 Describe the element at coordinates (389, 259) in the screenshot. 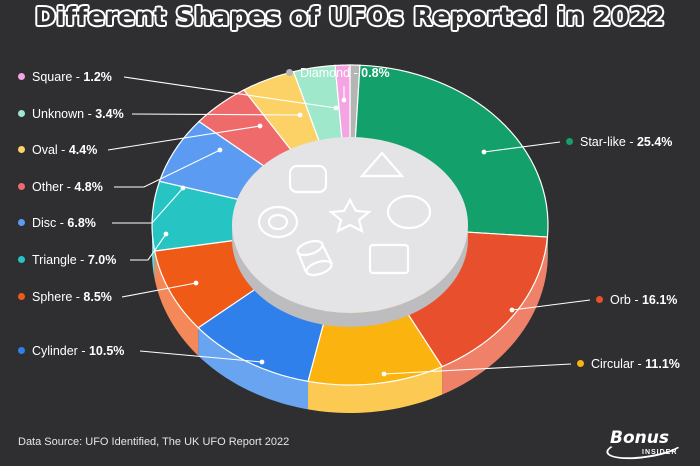

I see `square-icon` at that location.